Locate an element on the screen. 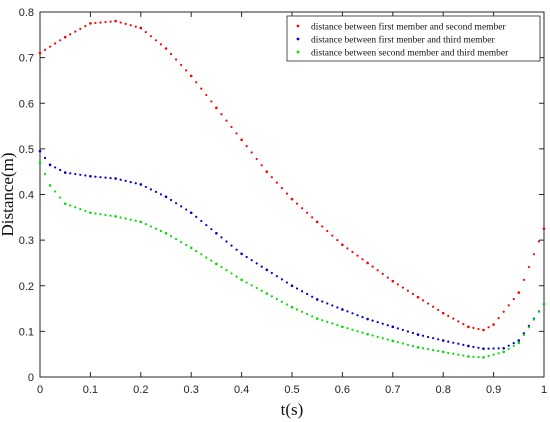 The image size is (550, 422). x-tick-label: 0.9 is located at coordinates (493, 390).